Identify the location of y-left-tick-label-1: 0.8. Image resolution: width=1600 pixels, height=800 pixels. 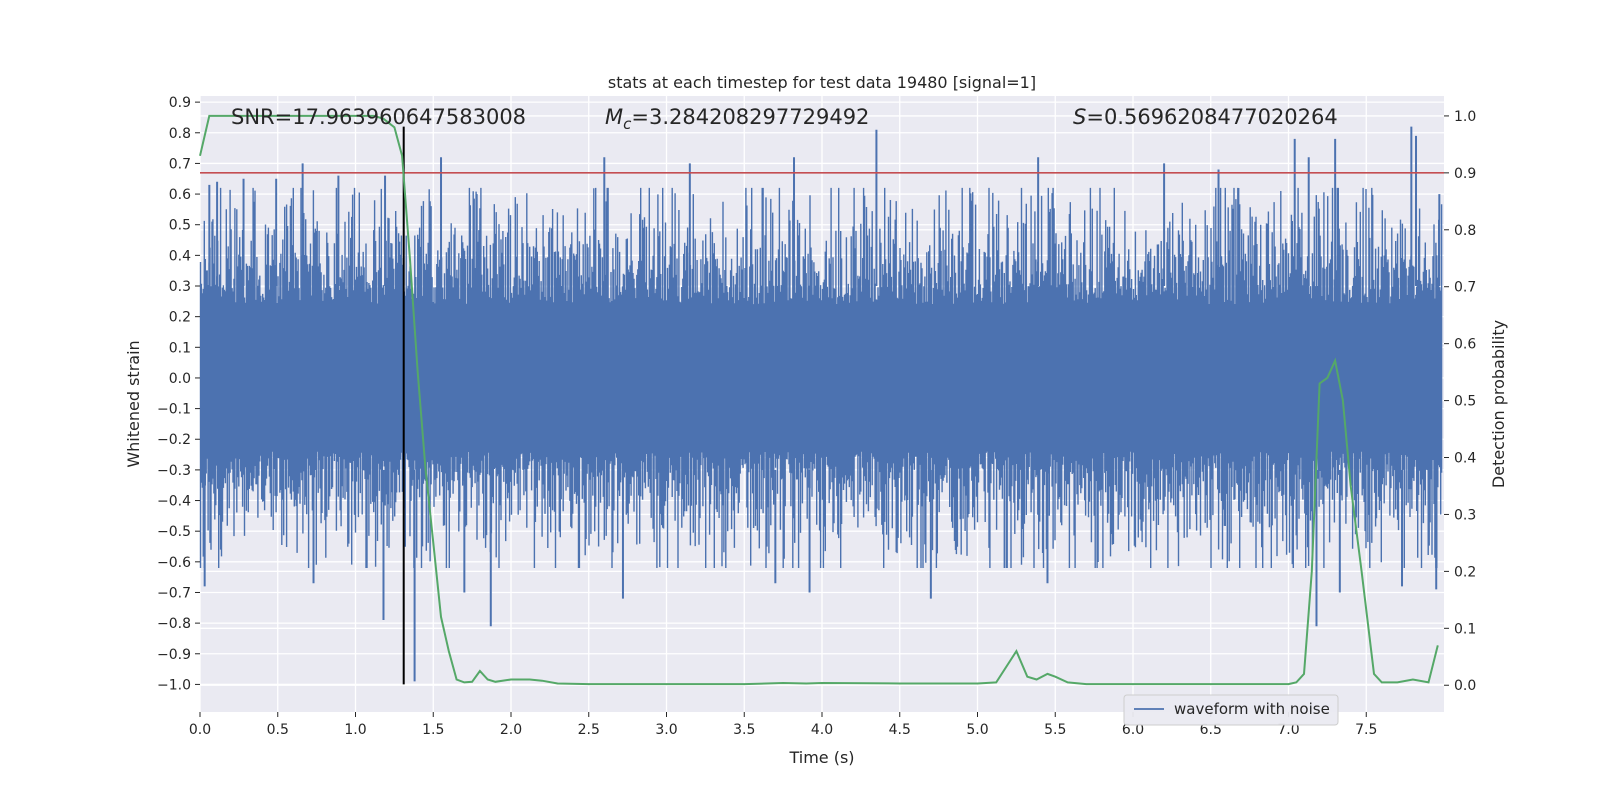
(180, 134).